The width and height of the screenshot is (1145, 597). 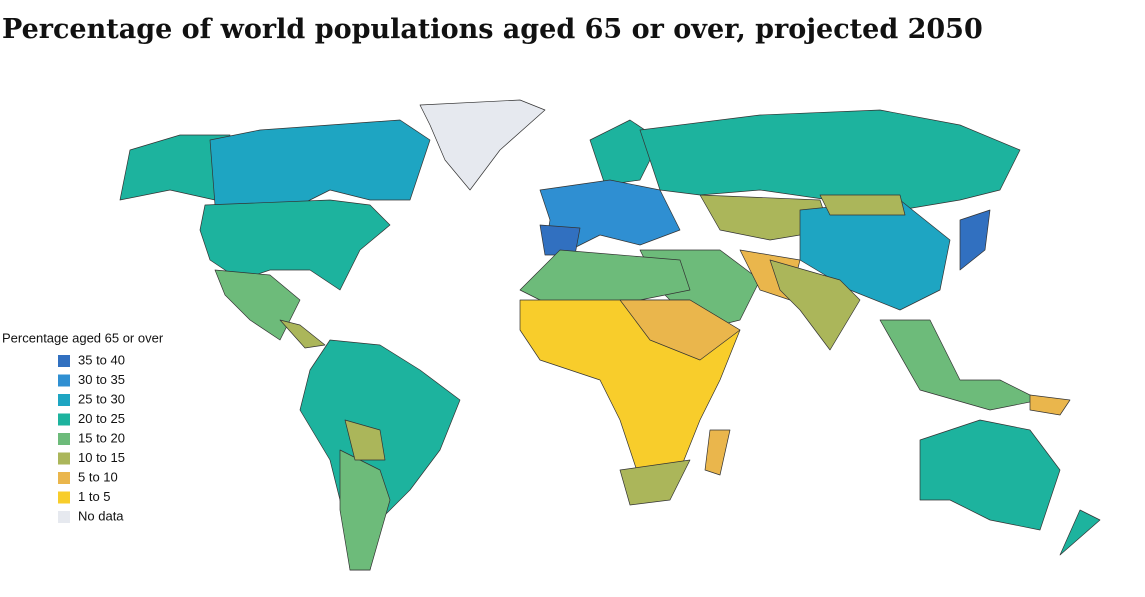 I want to click on east-africa, so click(x=680, y=330).